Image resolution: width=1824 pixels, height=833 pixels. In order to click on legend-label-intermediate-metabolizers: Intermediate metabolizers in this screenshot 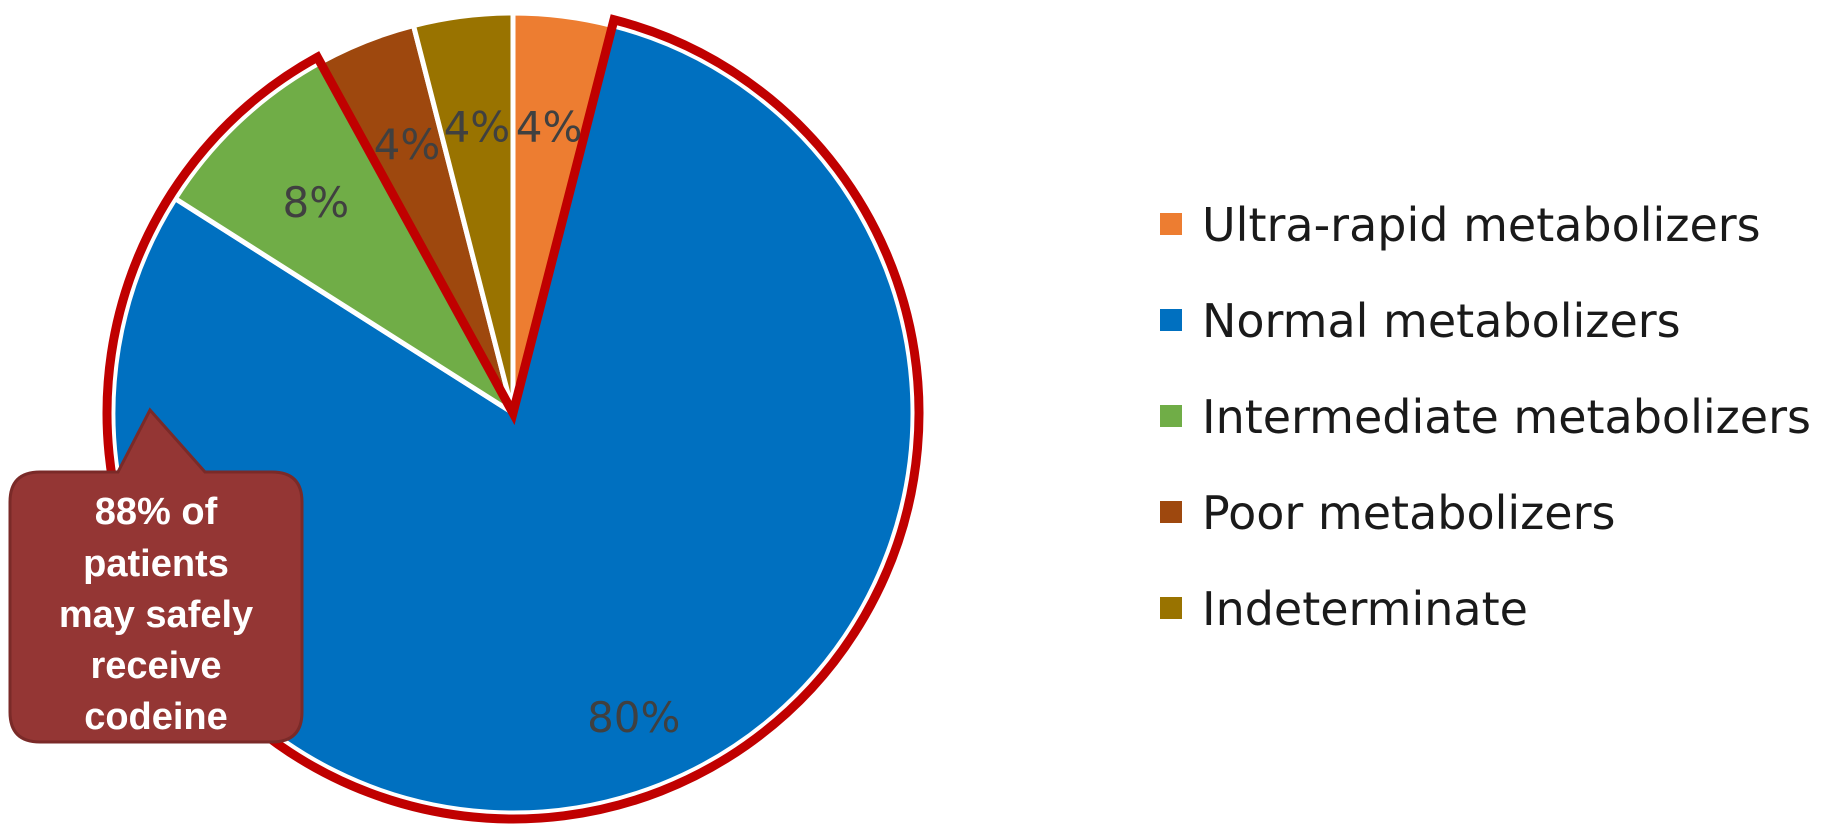, I will do `click(1506, 417)`.